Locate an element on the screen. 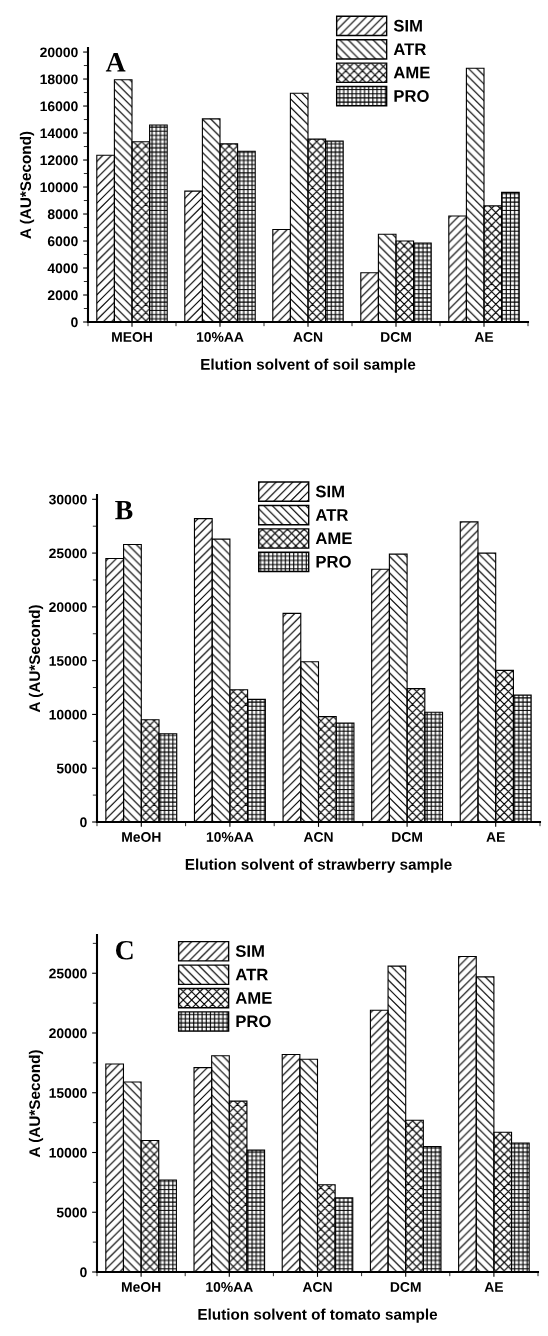 This screenshot has width=548, height=1336. y-tick-label: 16000 is located at coordinates (59, 106).